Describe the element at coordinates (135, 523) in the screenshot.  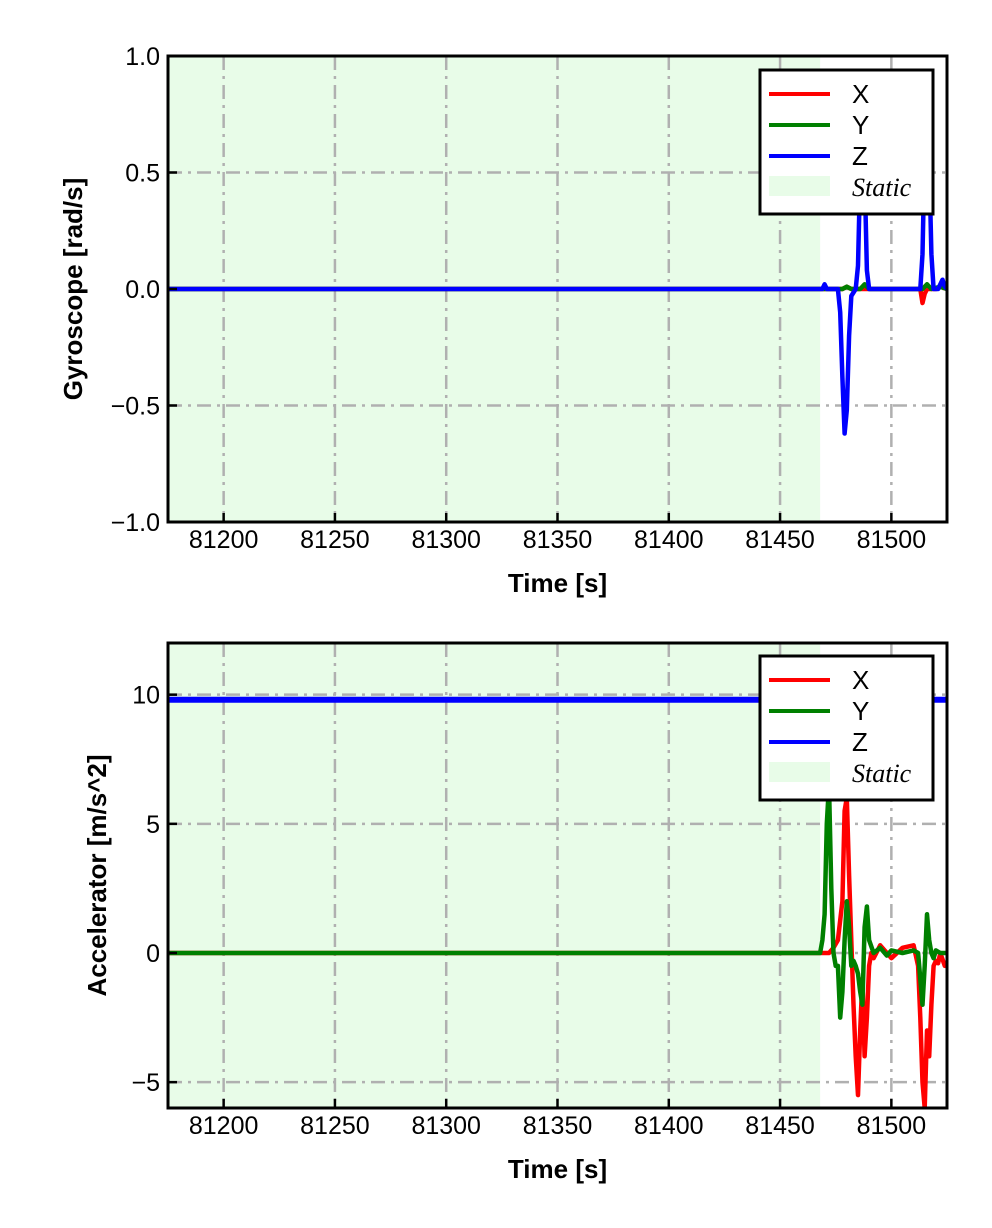
I see `y-tick-label: −1.0` at that location.